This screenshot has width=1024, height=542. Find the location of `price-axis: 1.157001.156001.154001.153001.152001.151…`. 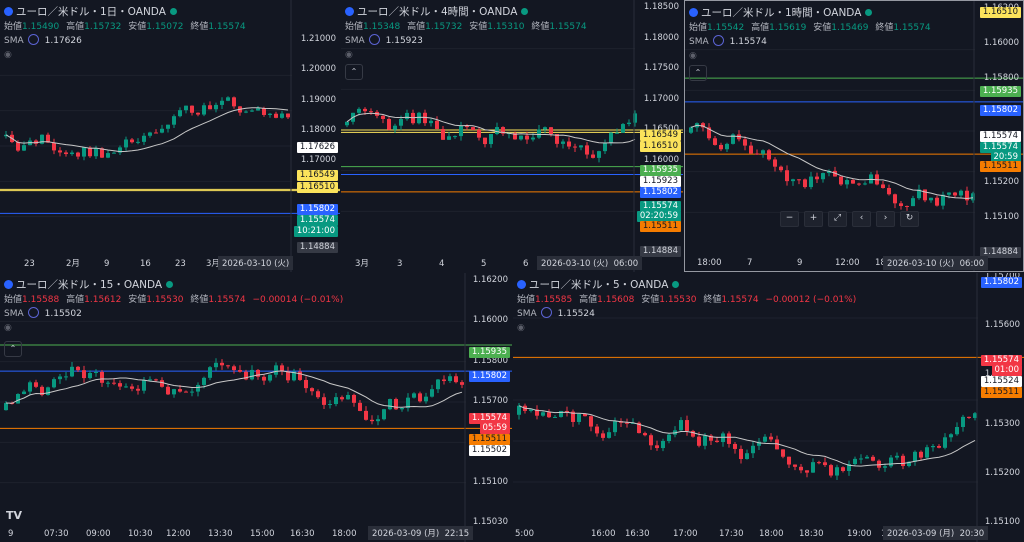

price-axis: 1.157001.156001.154001.153001.152001.151… is located at coordinates (1001, 407).